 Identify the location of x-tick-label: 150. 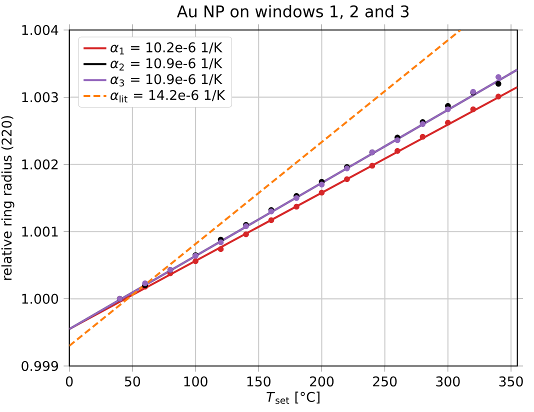
(258, 381).